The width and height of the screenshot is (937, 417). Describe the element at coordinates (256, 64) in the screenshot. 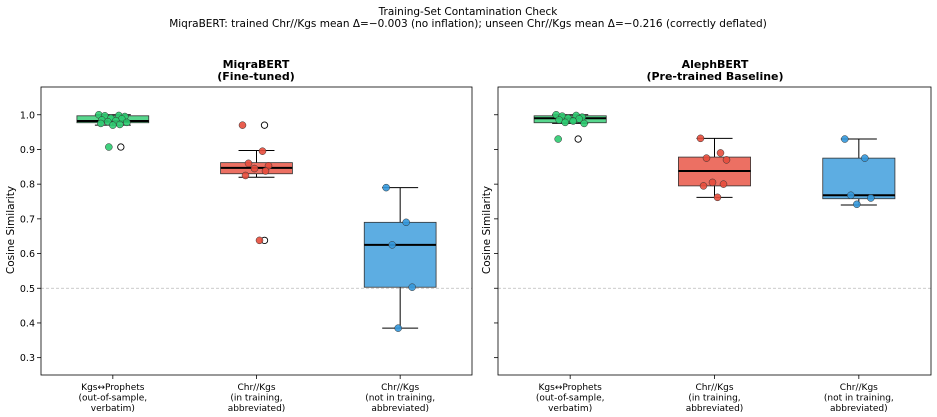

I see `panel-title-line-1: MiqraBERT` at that location.